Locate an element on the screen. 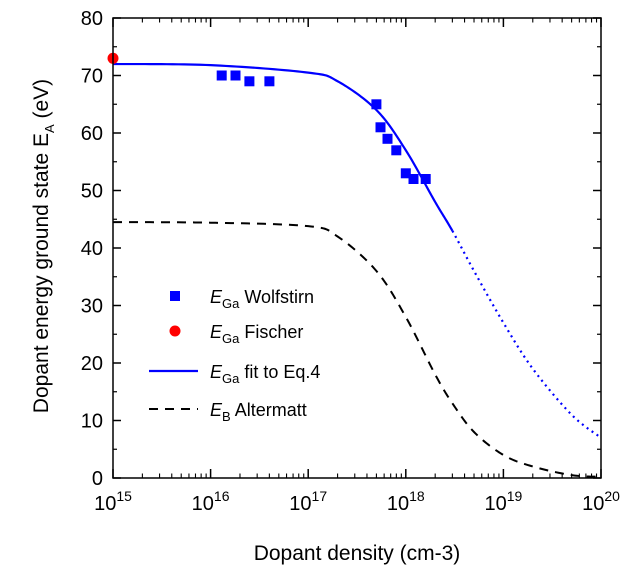 The height and width of the screenshot is (576, 636). y-tick-label-30: 30 is located at coordinates (92, 307).